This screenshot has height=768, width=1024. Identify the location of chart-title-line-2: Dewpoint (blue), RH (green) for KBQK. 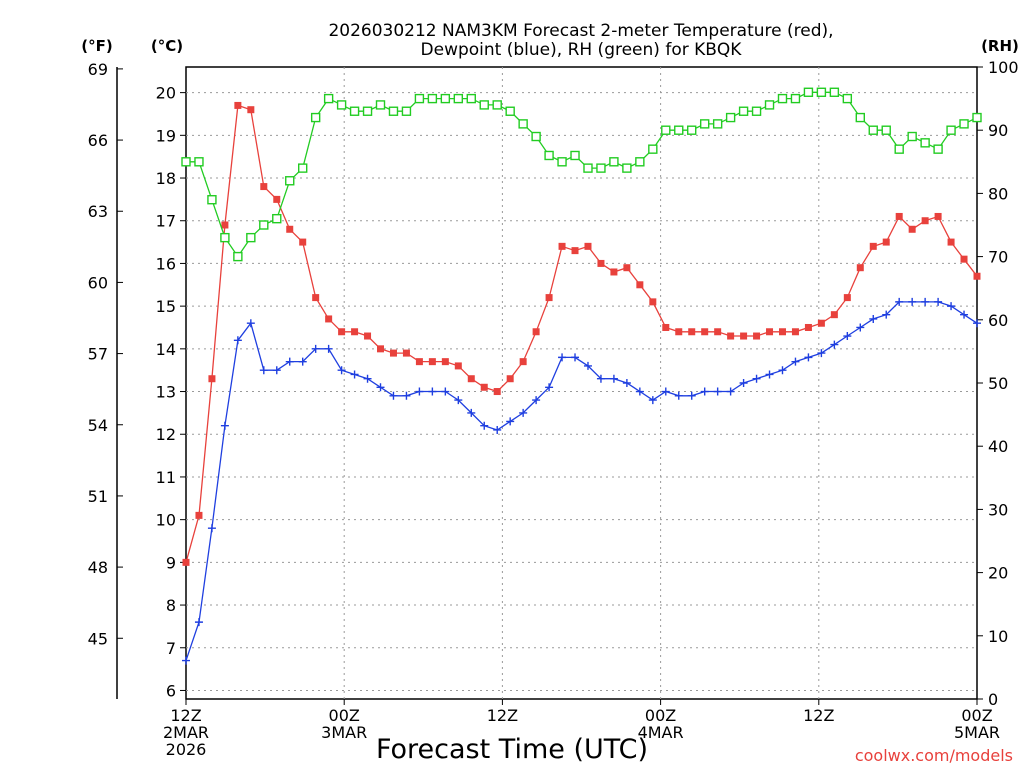
(582, 50).